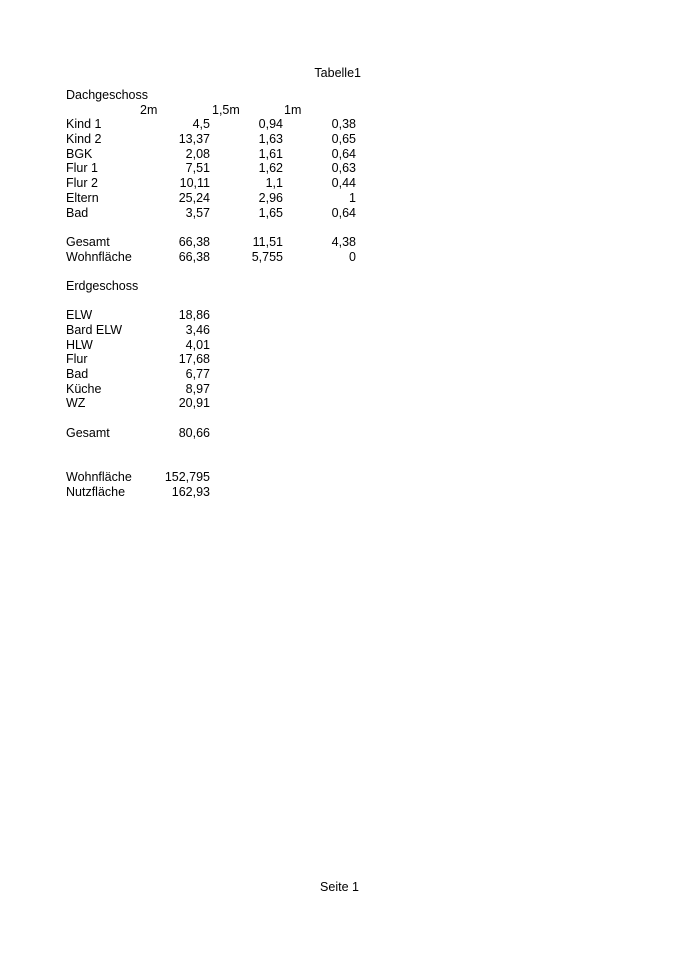 This screenshot has height=960, width=679. What do you see at coordinates (197, 388) in the screenshot?
I see `value: 8,97` at bounding box center [197, 388].